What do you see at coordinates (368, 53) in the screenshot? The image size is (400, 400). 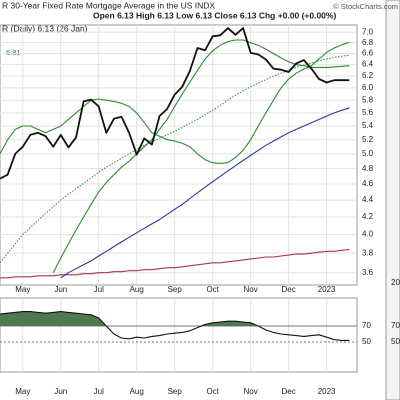 I see `y-tick-label: 6.6` at bounding box center [368, 53].